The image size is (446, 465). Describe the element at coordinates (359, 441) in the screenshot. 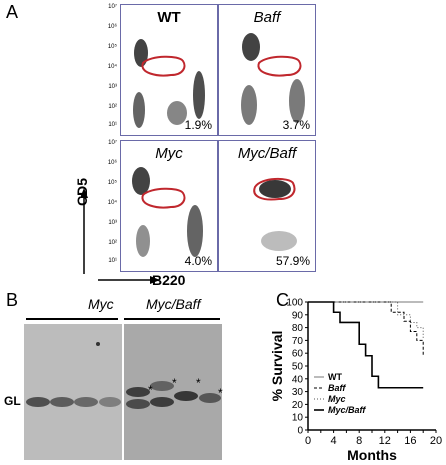

I see `x-tick-label: 8` at that location.